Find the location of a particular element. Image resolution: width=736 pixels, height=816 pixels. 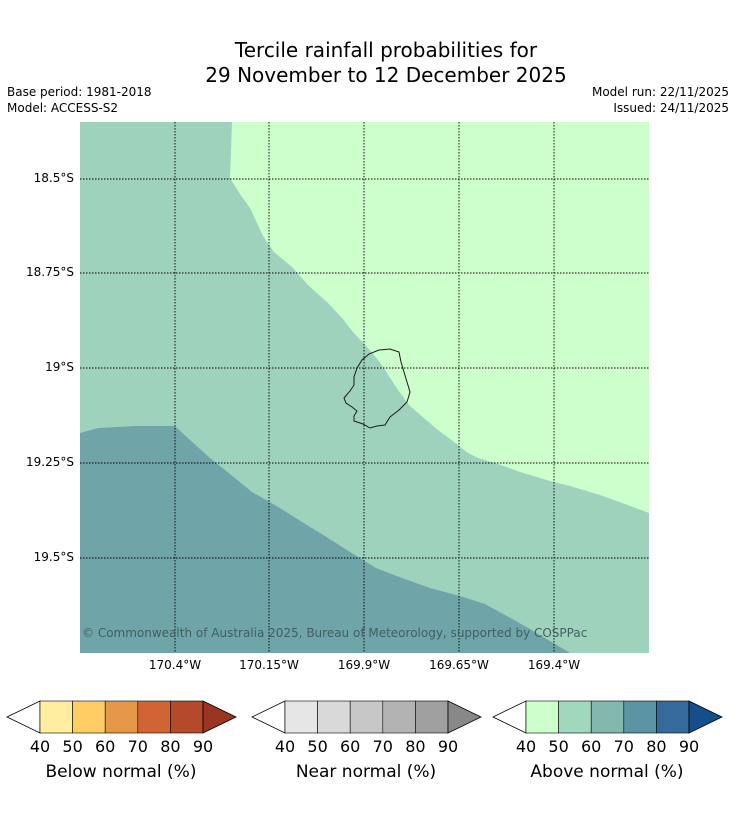

lon-label-170.15: 170.15°W is located at coordinates (269, 665).